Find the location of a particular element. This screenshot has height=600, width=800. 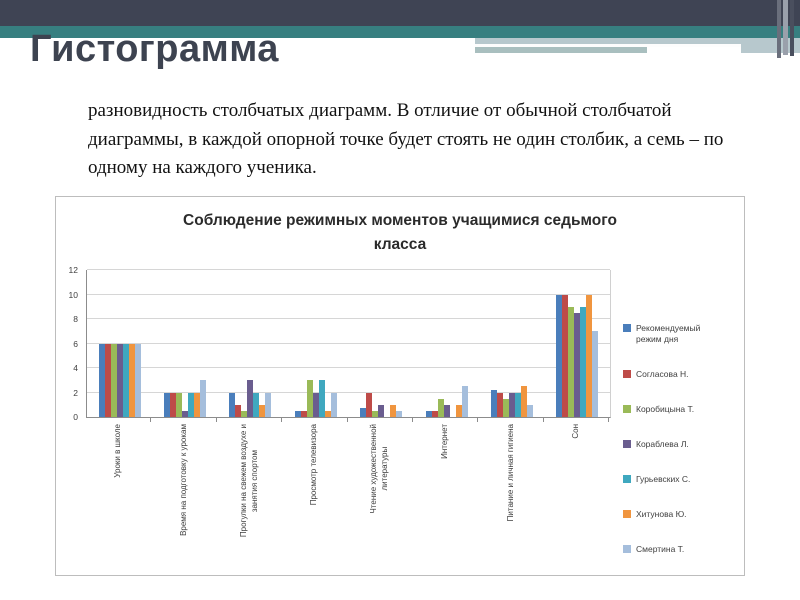

y-tick-label: 2 is located at coordinates (75, 392).